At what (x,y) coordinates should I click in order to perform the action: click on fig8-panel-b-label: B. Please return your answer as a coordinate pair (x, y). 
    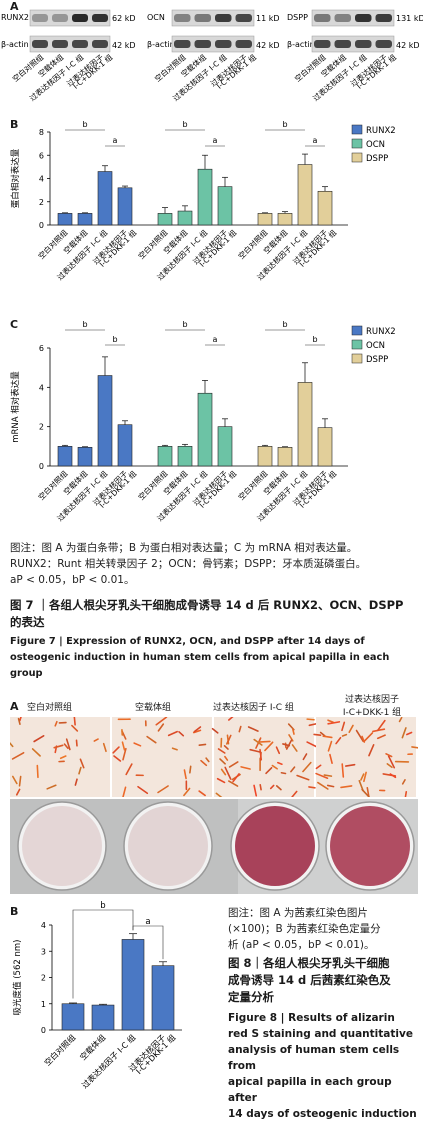
    Looking at the image, I should click on (14, 911).